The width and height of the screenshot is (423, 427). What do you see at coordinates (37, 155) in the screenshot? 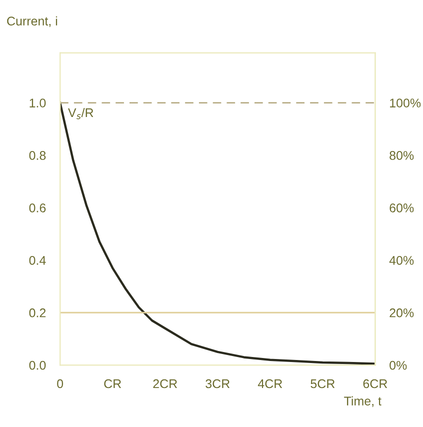
I see `y-tick-label: 0.8` at bounding box center [37, 155].